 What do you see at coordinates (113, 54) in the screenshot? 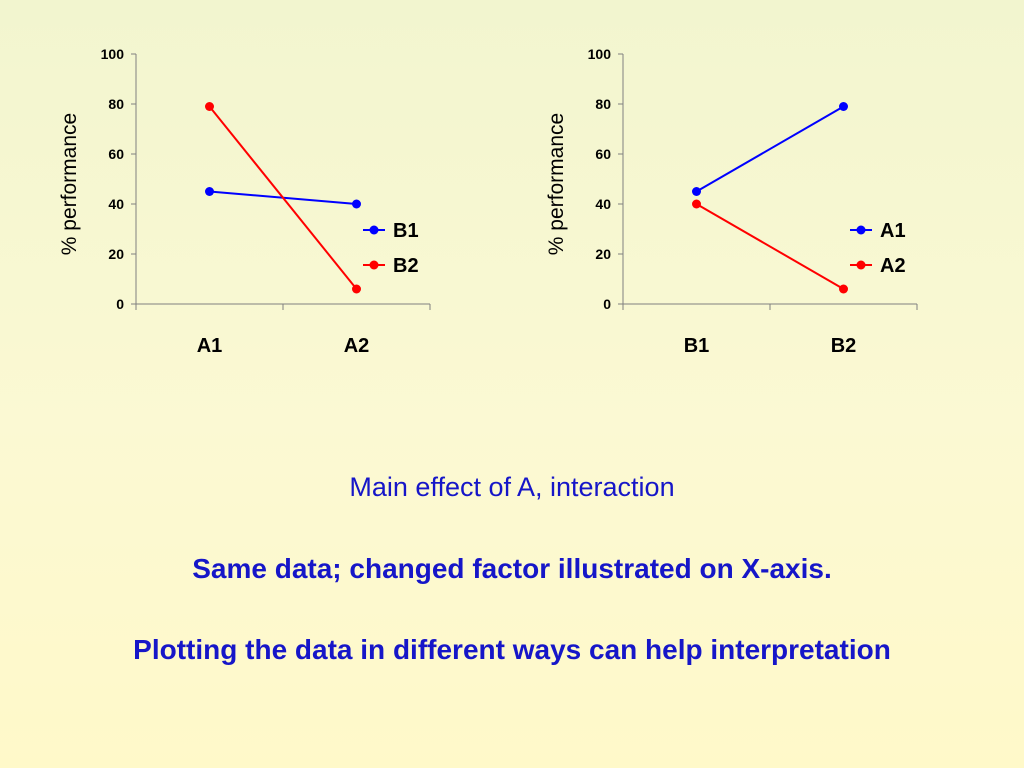
I see `left-y-tick-label: 100` at bounding box center [113, 54].